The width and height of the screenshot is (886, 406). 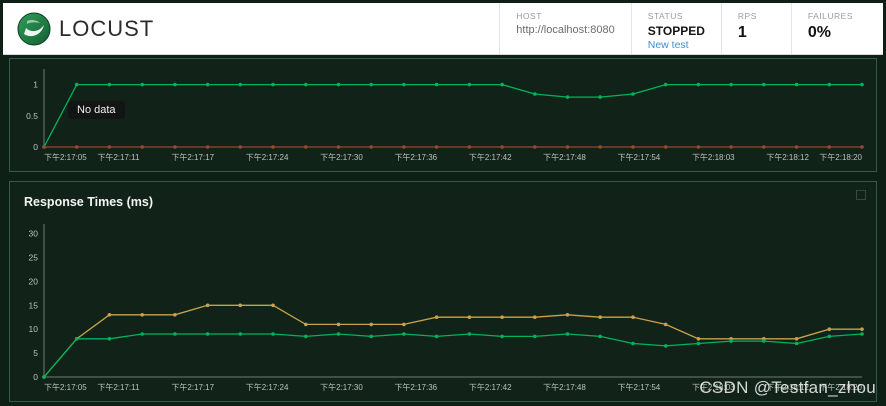 What do you see at coordinates (819, 32) in the screenshot?
I see `failures-value: 0%` at bounding box center [819, 32].